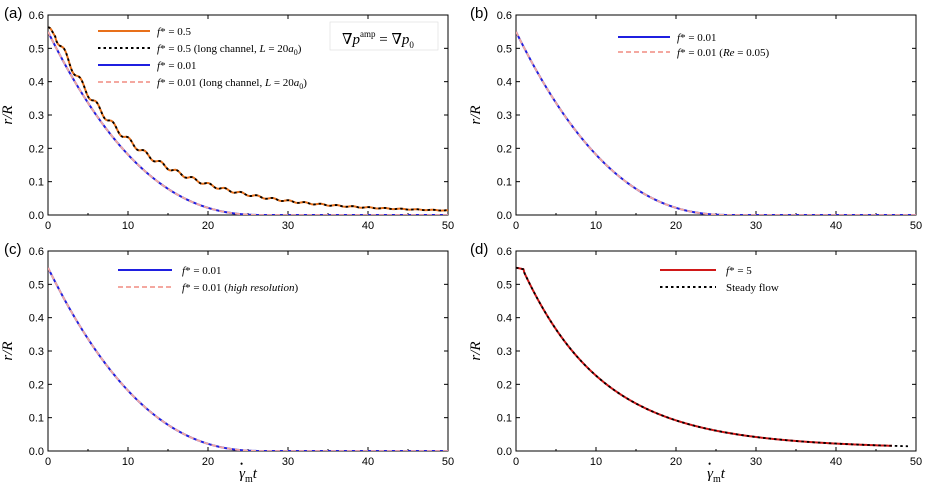 This screenshot has height=489, width=926. What do you see at coordinates (128, 226) in the screenshot?
I see `x-tick-label-a-1: 10` at bounding box center [128, 226].